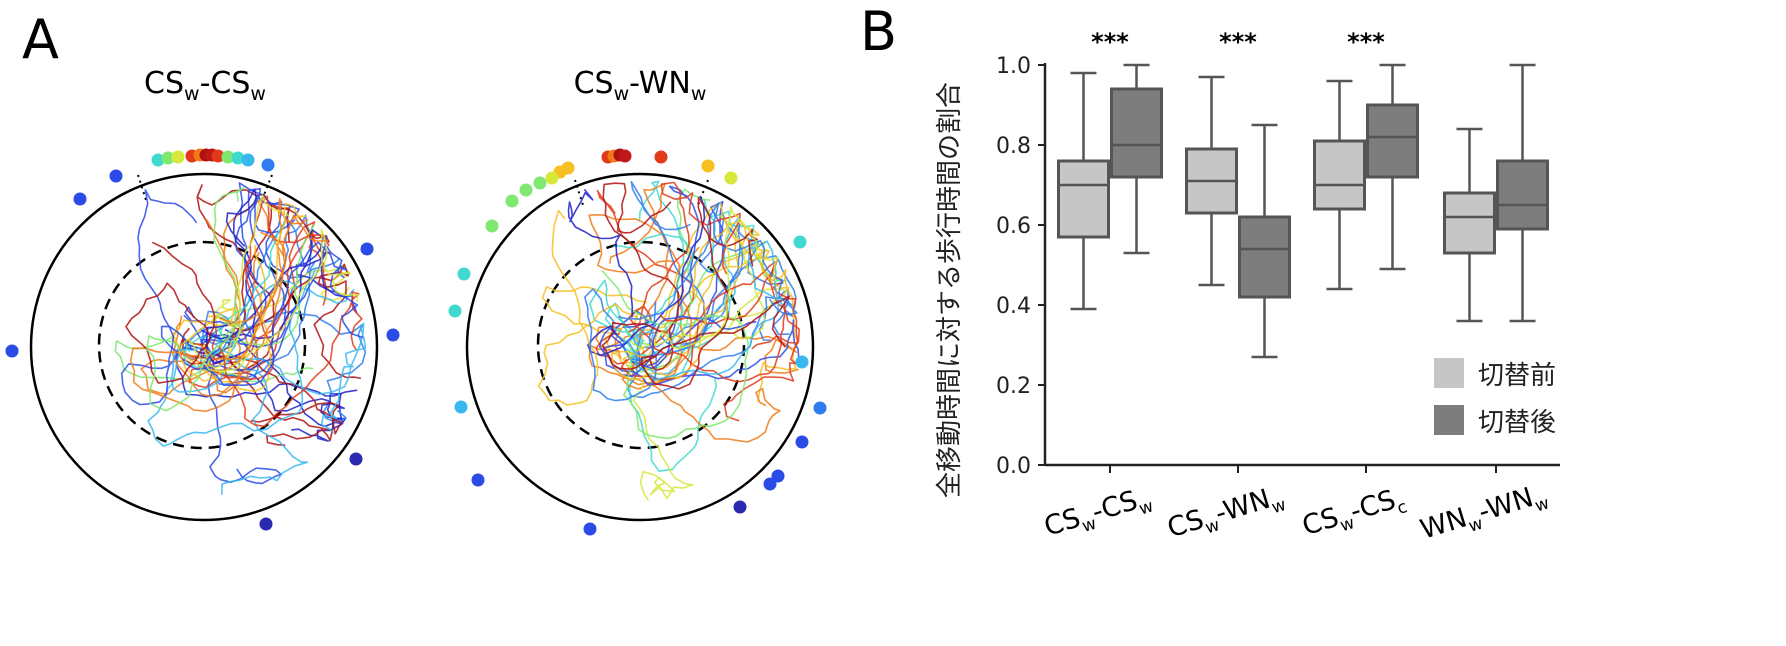 This screenshot has width=1786, height=646. I want to click on y-tick-label: 0.2, so click(1013, 386).